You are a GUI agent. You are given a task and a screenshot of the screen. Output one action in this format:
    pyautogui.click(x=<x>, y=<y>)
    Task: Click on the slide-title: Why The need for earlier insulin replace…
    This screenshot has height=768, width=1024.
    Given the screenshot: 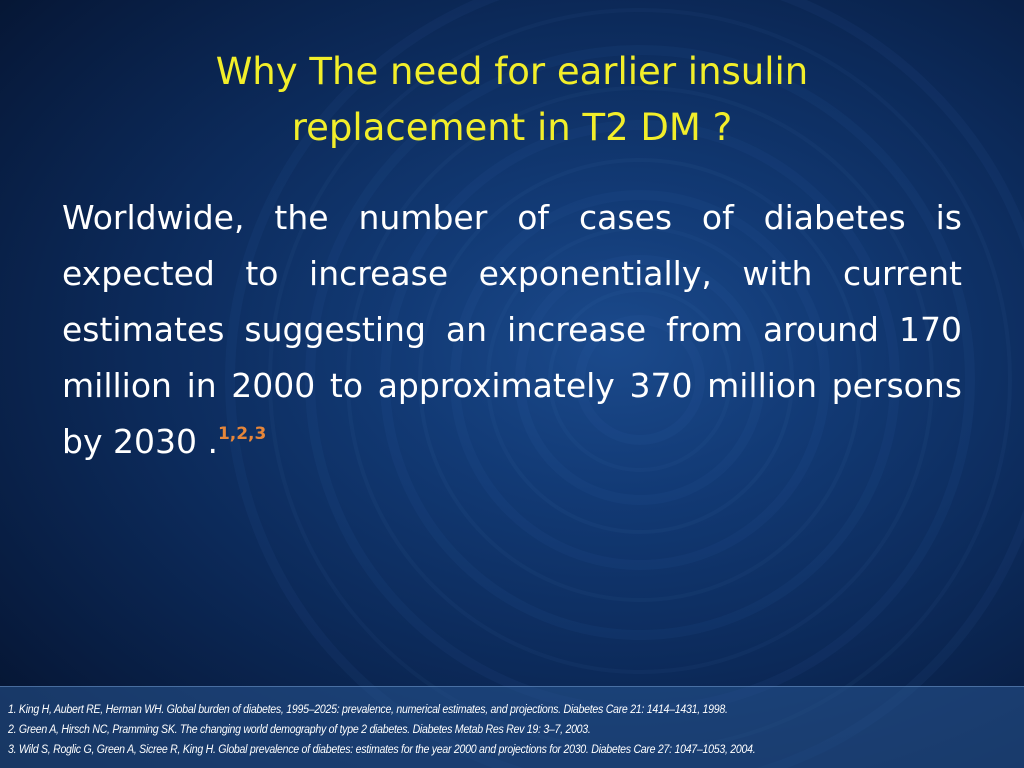 What is the action you would take?
    pyautogui.click(x=512, y=100)
    